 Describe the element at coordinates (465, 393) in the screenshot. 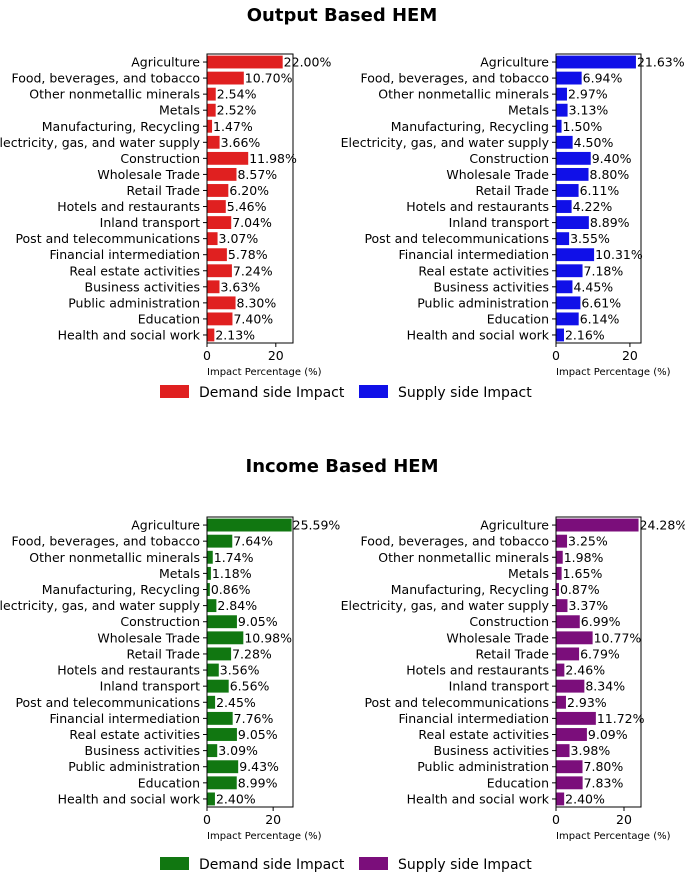

I see `legend-label: Supply side Impact` at that location.